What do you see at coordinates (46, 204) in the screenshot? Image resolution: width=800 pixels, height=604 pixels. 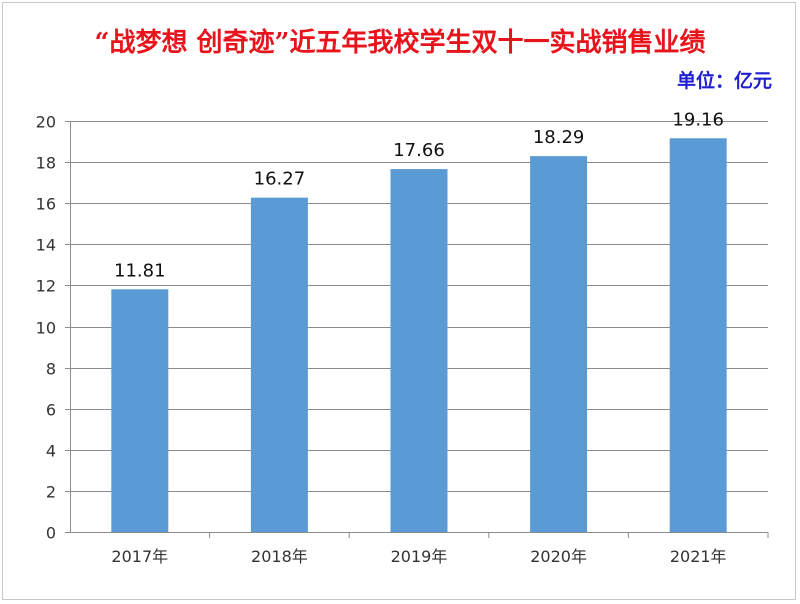 I see `y-tick-label: 16` at bounding box center [46, 204].